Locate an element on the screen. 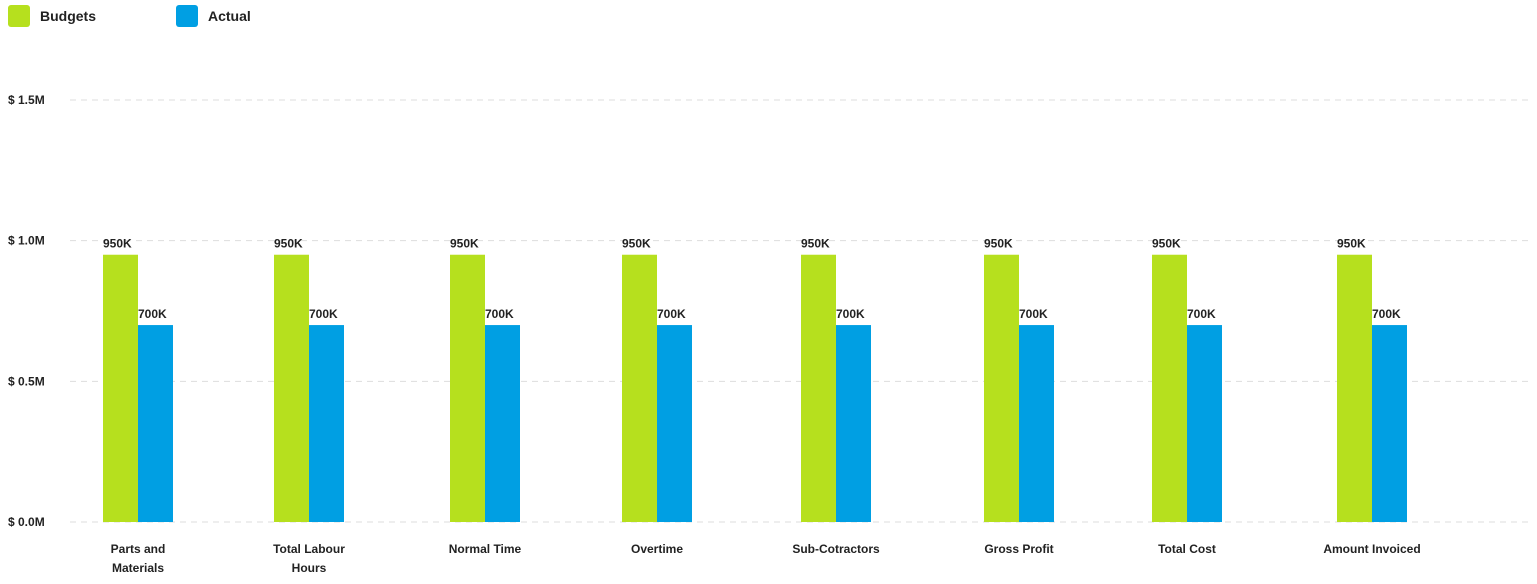 Image resolution: width=1537 pixels, height=584 pixels. x-tick-label: Overtime is located at coordinates (657, 549).